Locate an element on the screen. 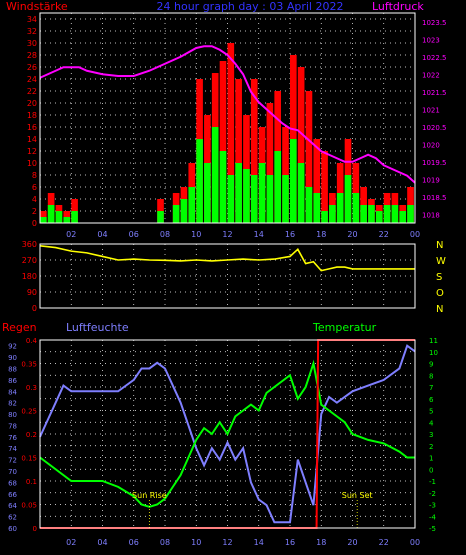  temperature-y-tick: 11 is located at coordinates (433, 341).